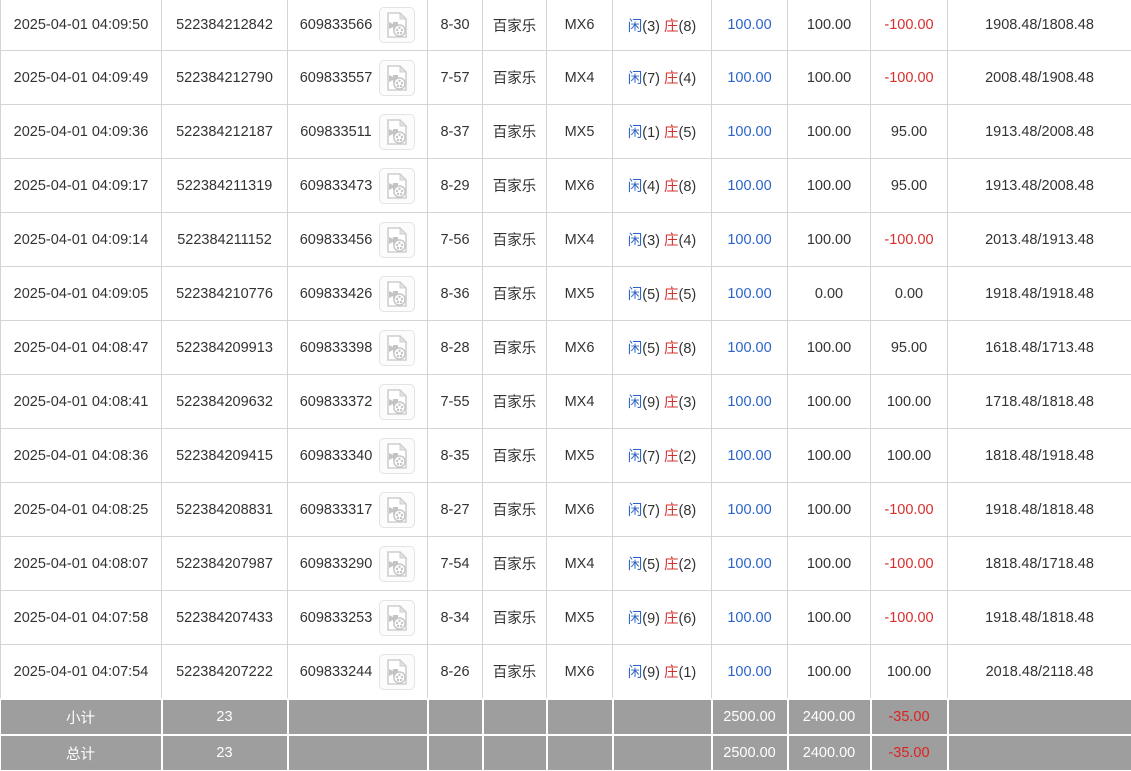  I want to click on round-id-text: 609833372, so click(336, 401).